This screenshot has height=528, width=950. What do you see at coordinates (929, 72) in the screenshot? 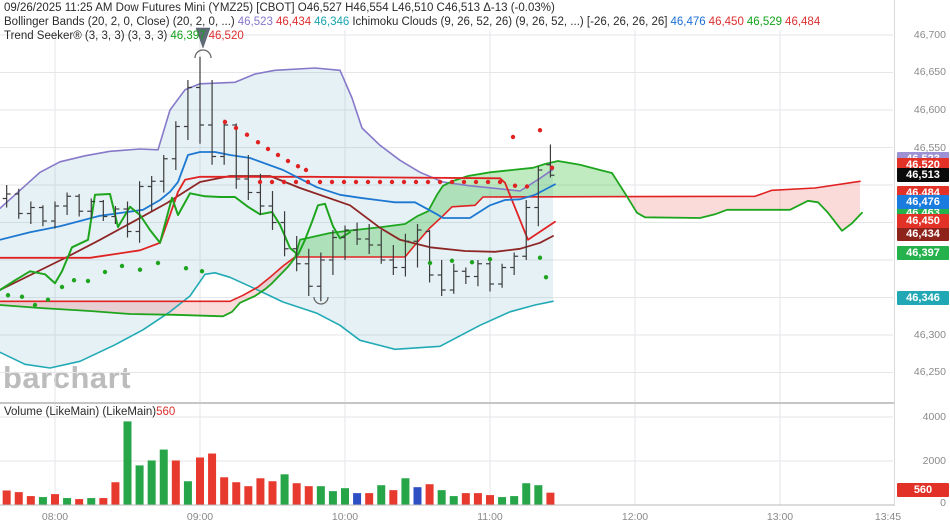
I see `axis-price-label: 46,650` at bounding box center [929, 72].